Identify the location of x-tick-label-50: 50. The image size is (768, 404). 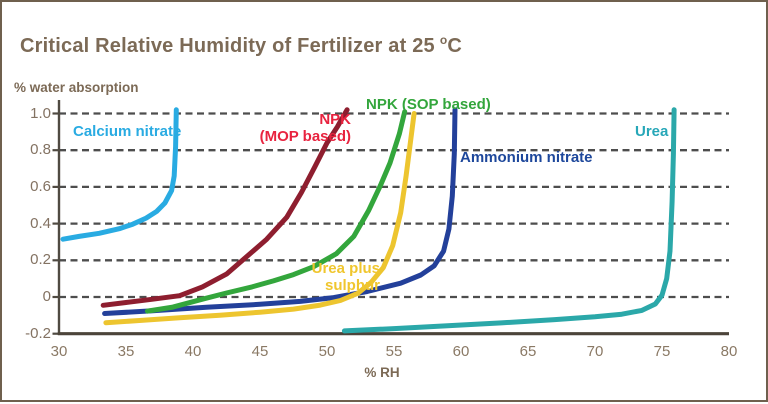
(327, 351).